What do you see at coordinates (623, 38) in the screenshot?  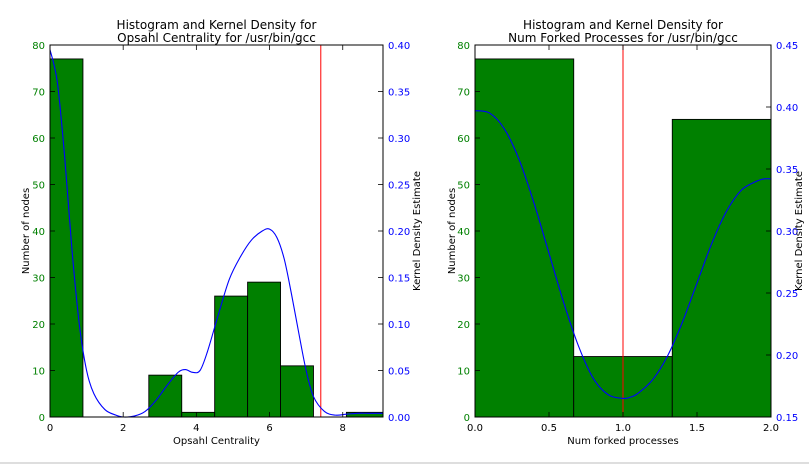 I see `chart-title-line: Num Forked Processes for /usr/bin/gcc` at bounding box center [623, 38].